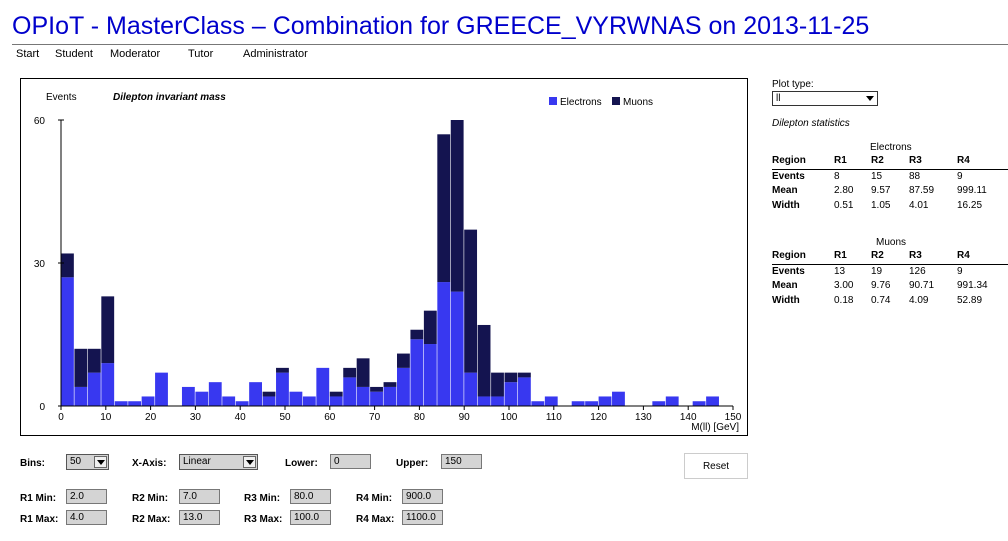  Describe the element at coordinates (716, 466) in the screenshot. I see `reset-button: Reset` at that location.